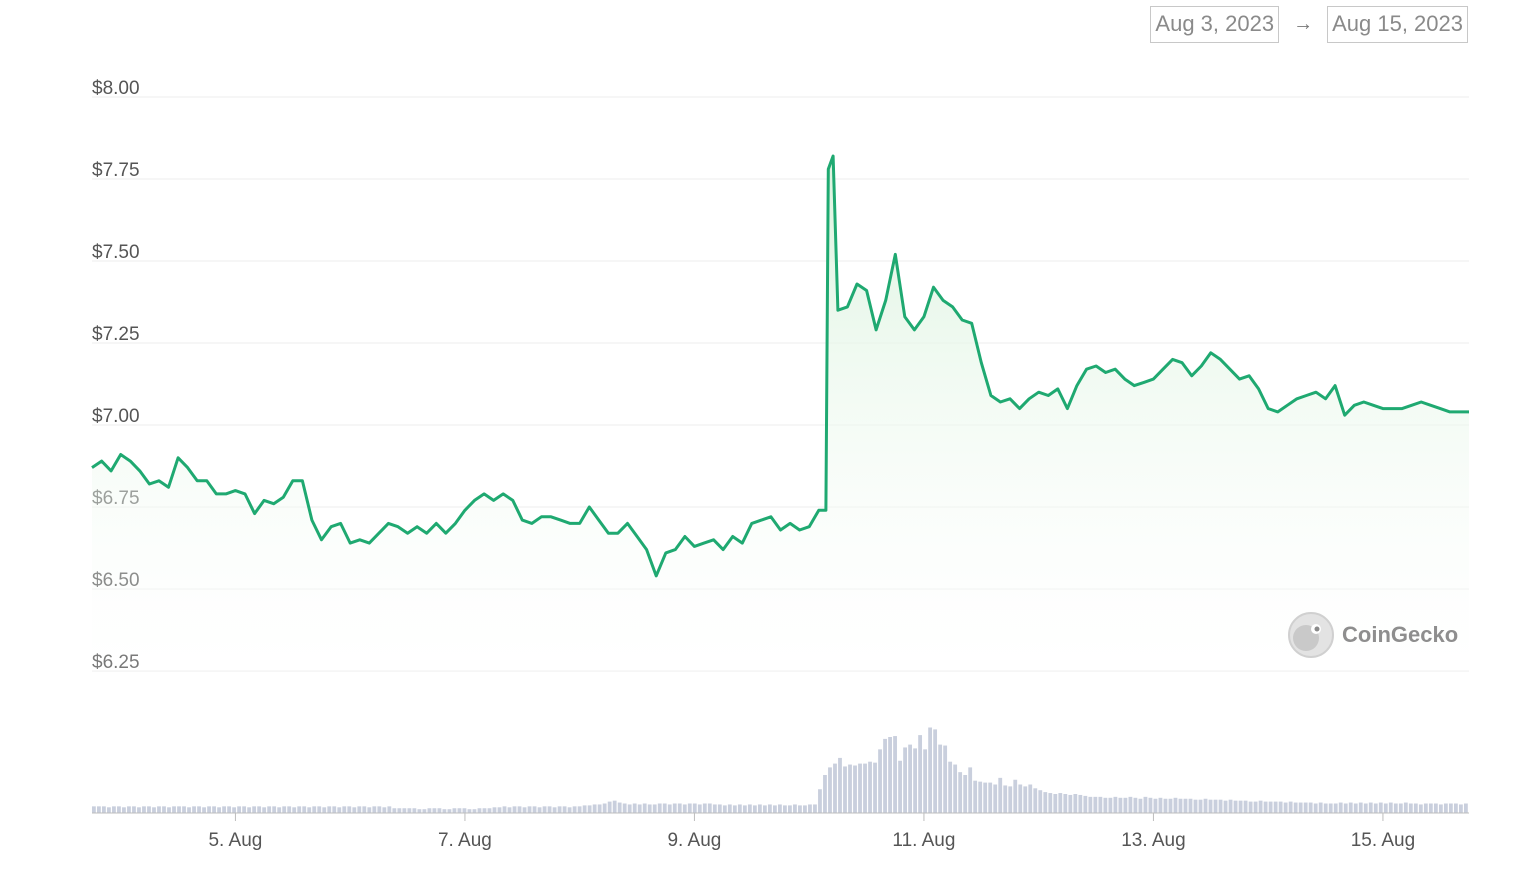 Image resolution: width=1536 pixels, height=878 pixels. Describe the element at coordinates (116, 334) in the screenshot. I see `y-tick-label: $7.25` at that location.